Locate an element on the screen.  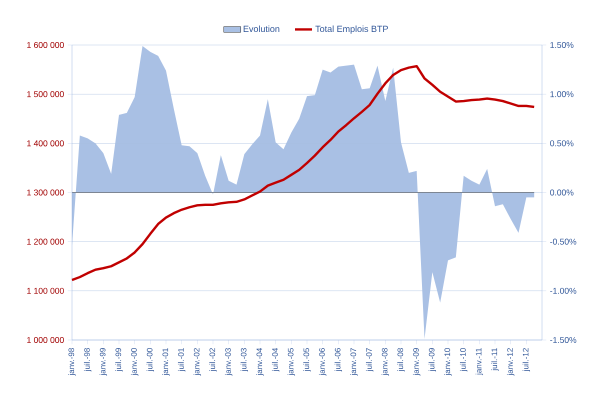
y2-tick-label: -0.50% is located at coordinates (563, 241).